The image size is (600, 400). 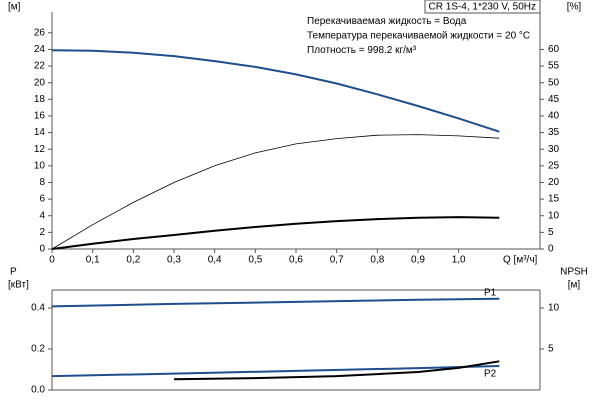 I want to click on y-tick-label: 10, so click(x=40, y=165).